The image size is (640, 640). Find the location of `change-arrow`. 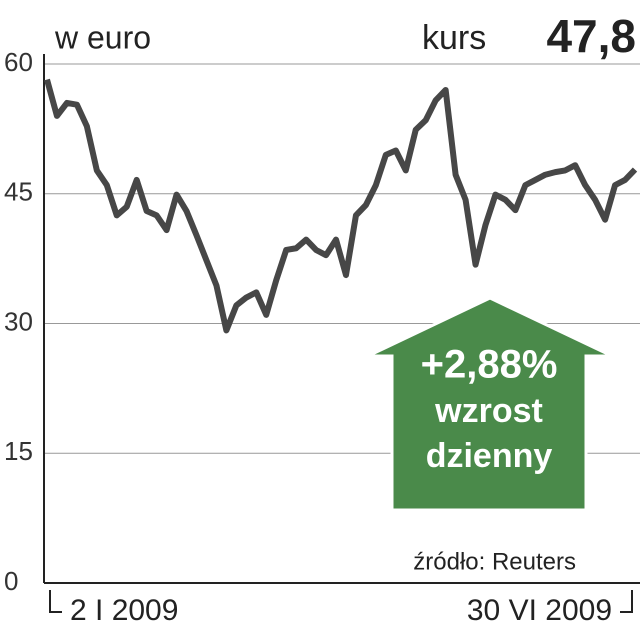

change-arrow is located at coordinates (490, 404).